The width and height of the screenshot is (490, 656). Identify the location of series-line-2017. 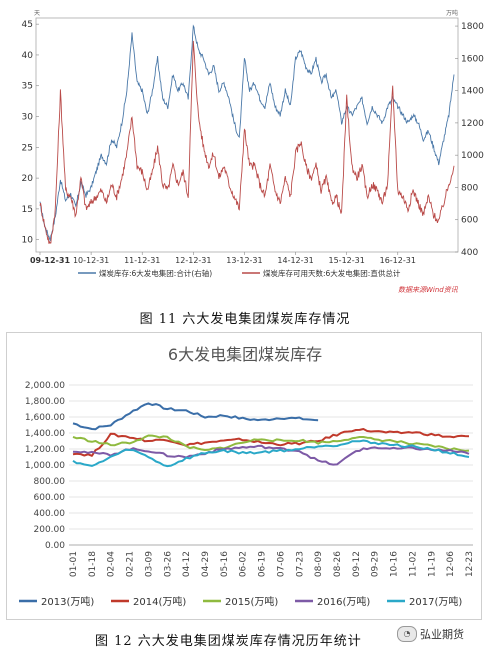
(271, 453).